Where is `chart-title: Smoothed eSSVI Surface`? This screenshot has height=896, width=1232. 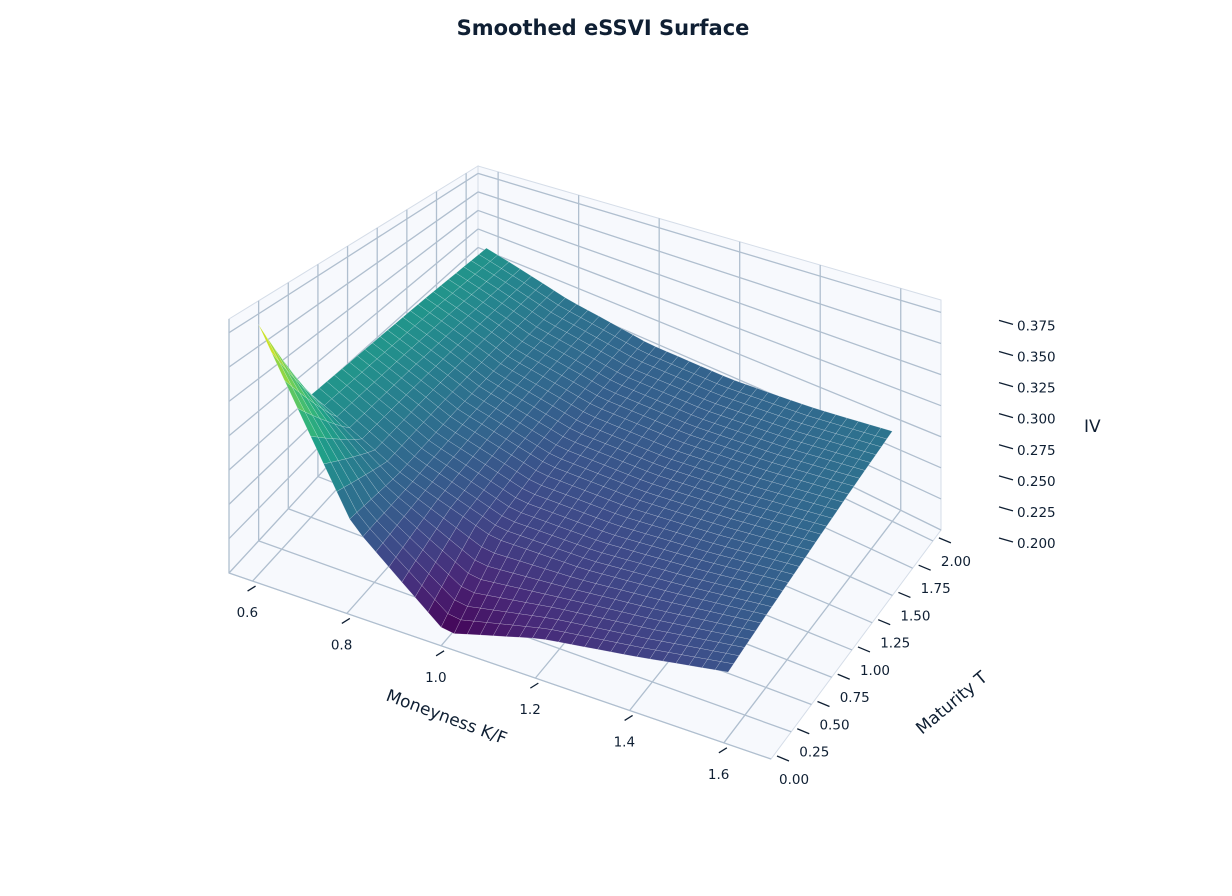
chart-title: Smoothed eSSVI Surface is located at coordinates (603, 28).